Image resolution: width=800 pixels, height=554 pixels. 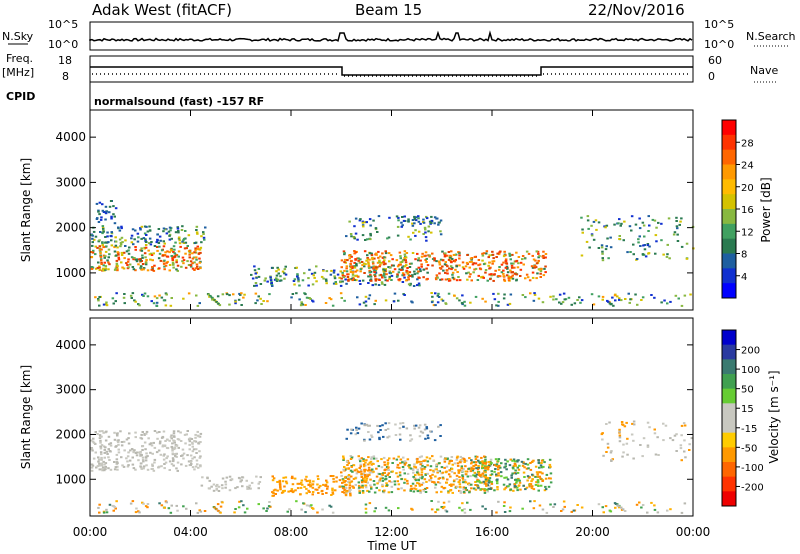 What do you see at coordinates (747, 409) in the screenshot?
I see `colorbar-tick: 15` at bounding box center [747, 409].